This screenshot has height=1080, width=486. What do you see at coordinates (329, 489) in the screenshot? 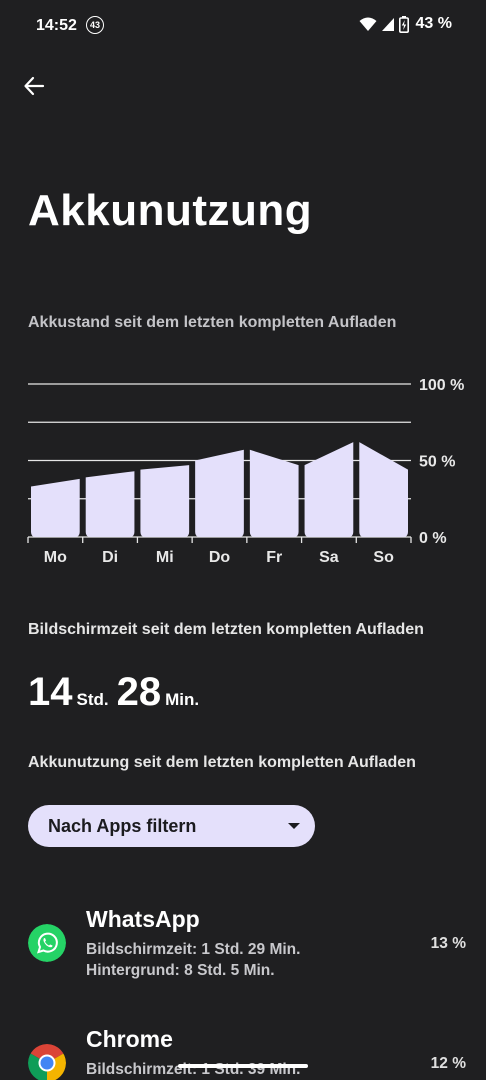
I see `battery-segment-sa` at bounding box center [329, 489].